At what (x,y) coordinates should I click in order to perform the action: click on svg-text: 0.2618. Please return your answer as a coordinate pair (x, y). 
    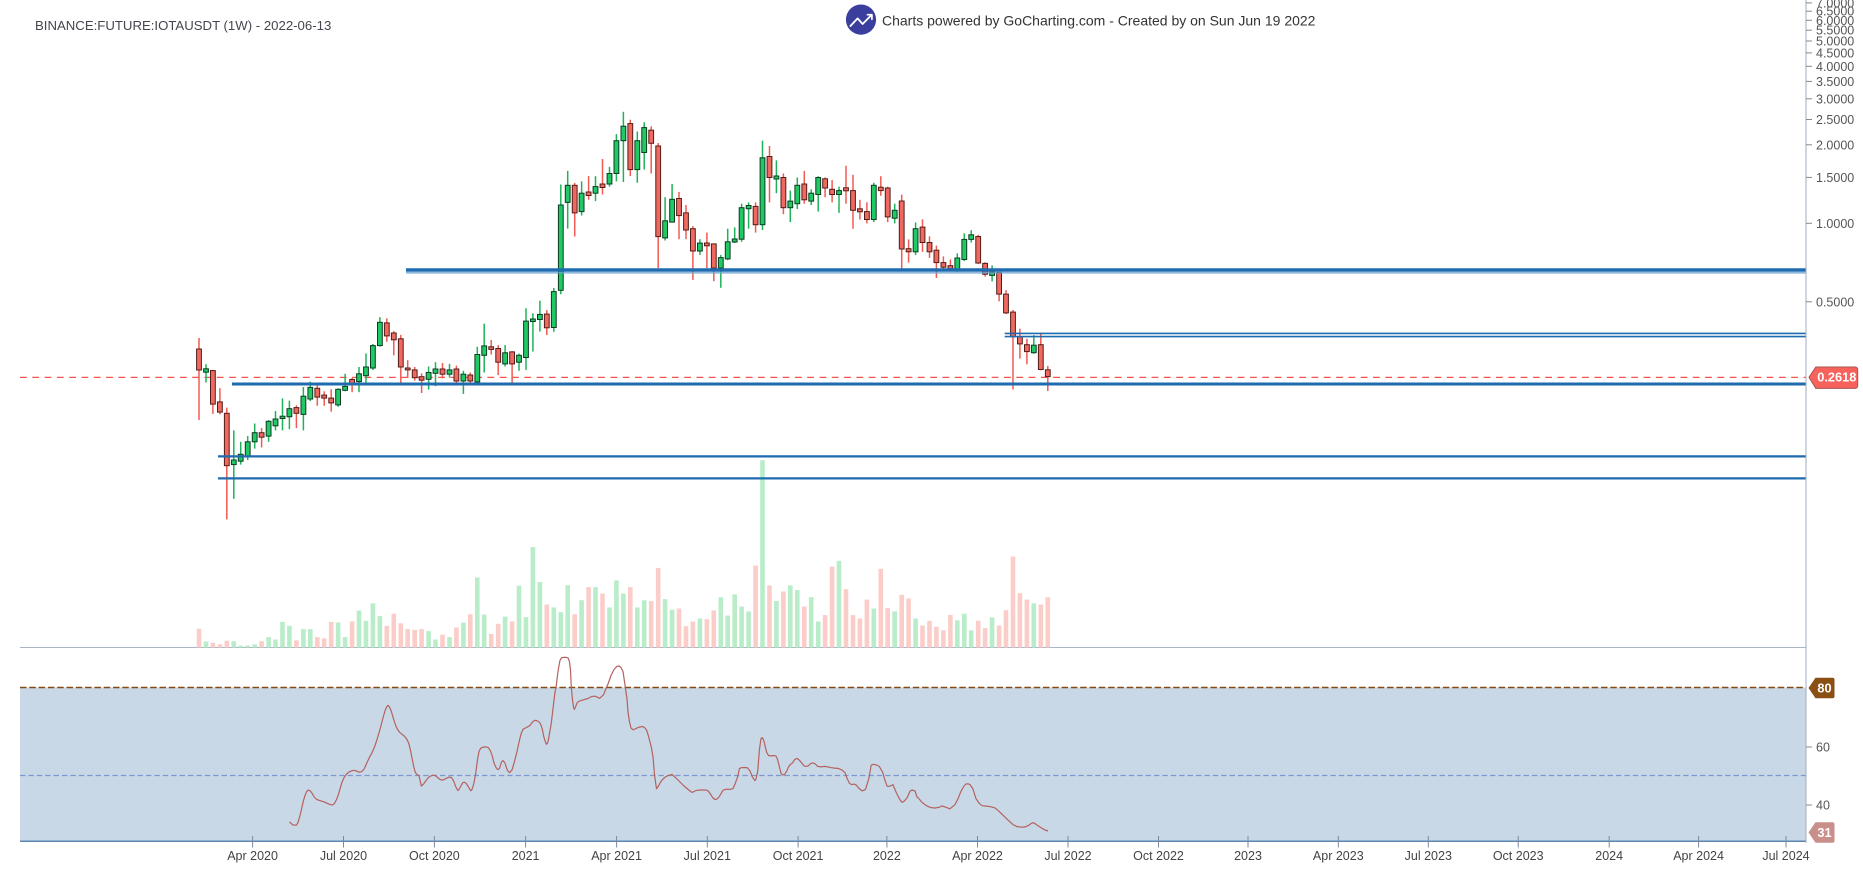
    Looking at the image, I should click on (1836, 377).